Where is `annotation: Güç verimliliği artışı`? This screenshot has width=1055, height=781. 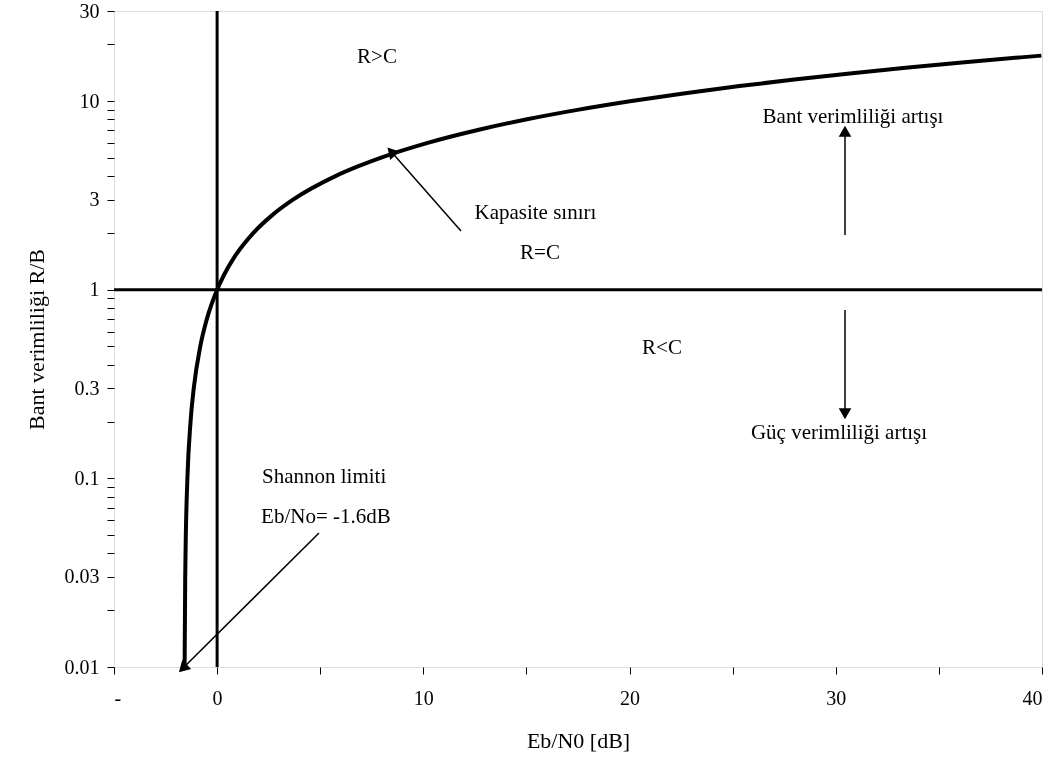
annotation: Güç verimliliği artışı is located at coordinates (839, 432).